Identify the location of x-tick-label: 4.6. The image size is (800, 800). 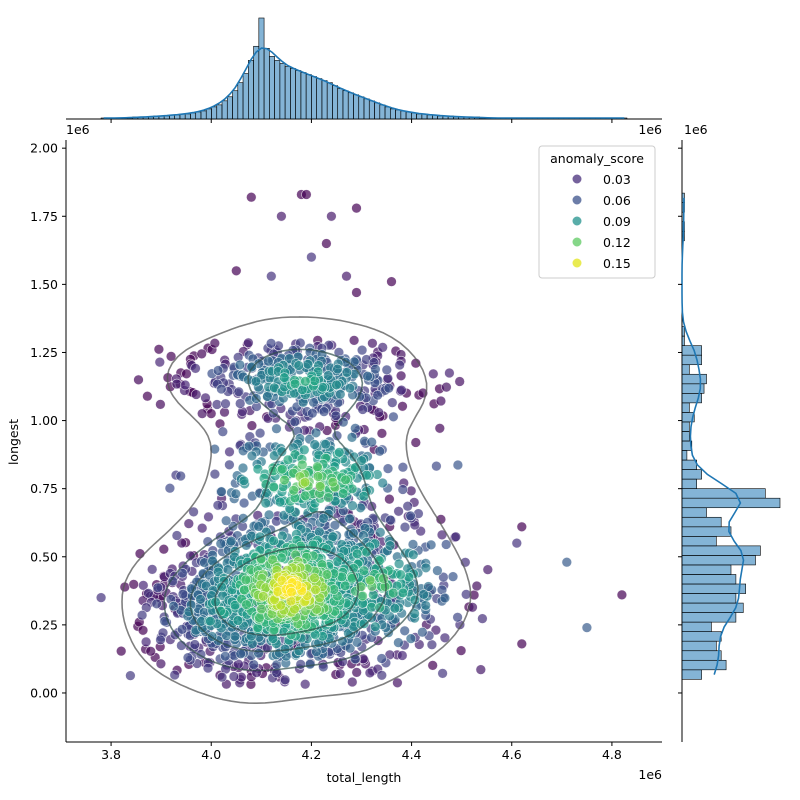
(512, 754).